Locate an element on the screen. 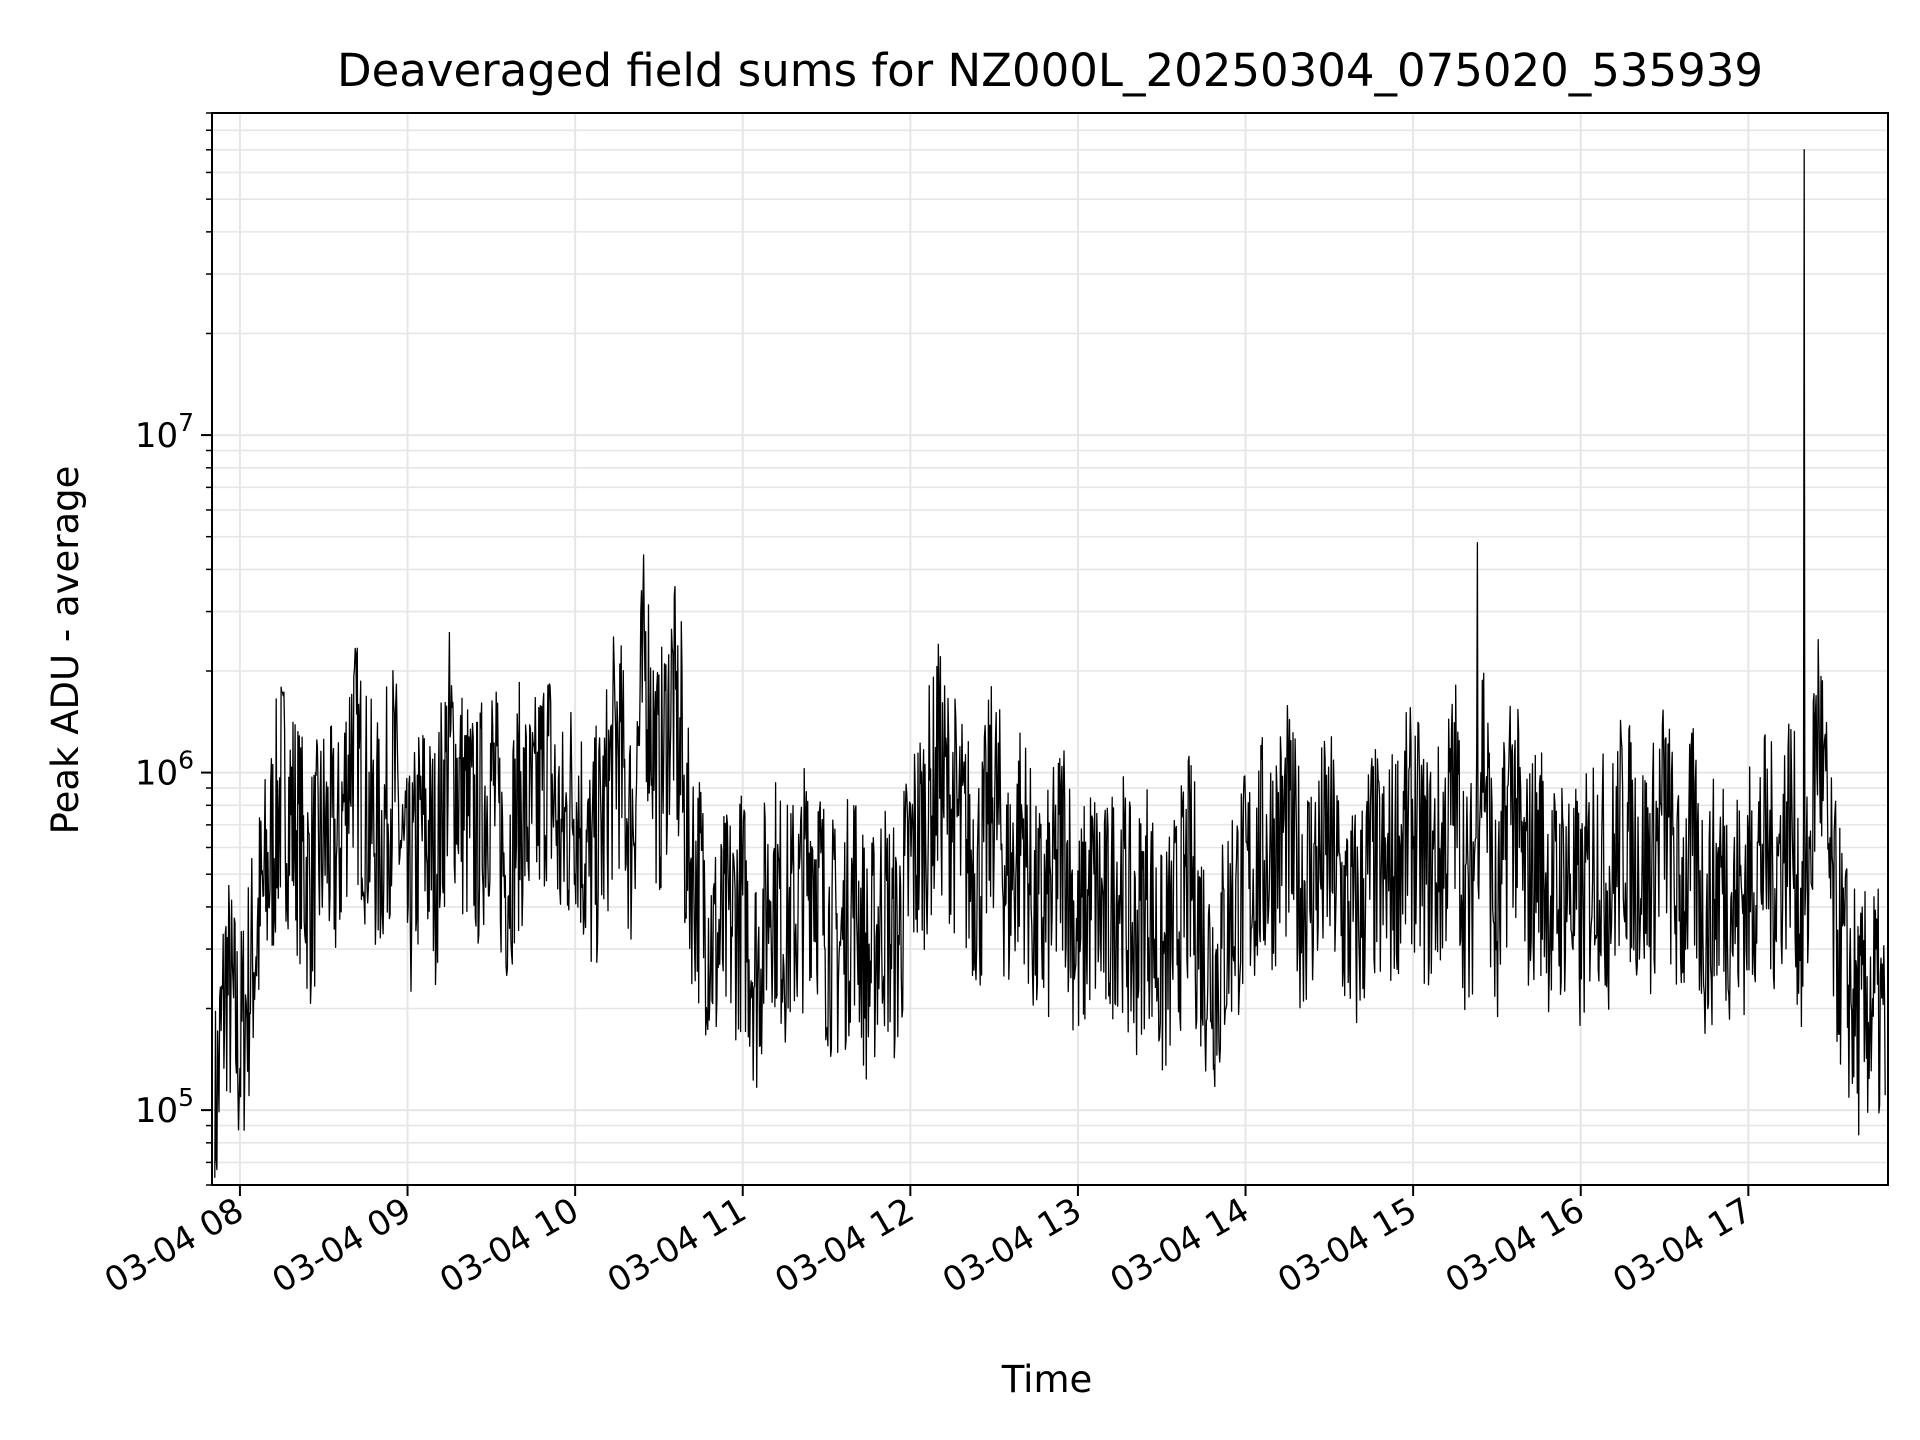 The height and width of the screenshot is (1440, 1920). x-tick-label: 03-04 09 is located at coordinates (342, 1245).